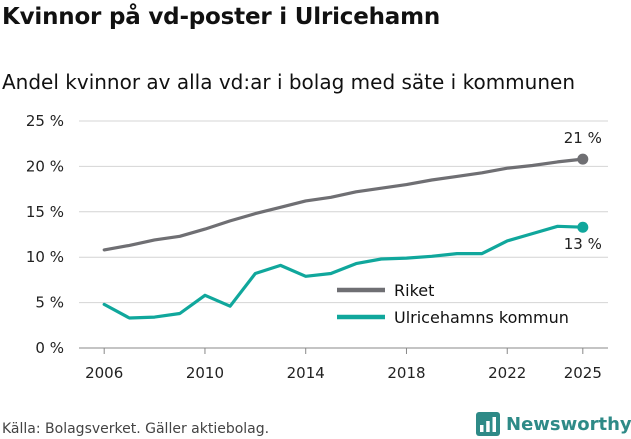 The image size is (631, 439). I want to click on end-marker-ulricehamns-kommun, so click(583, 227).